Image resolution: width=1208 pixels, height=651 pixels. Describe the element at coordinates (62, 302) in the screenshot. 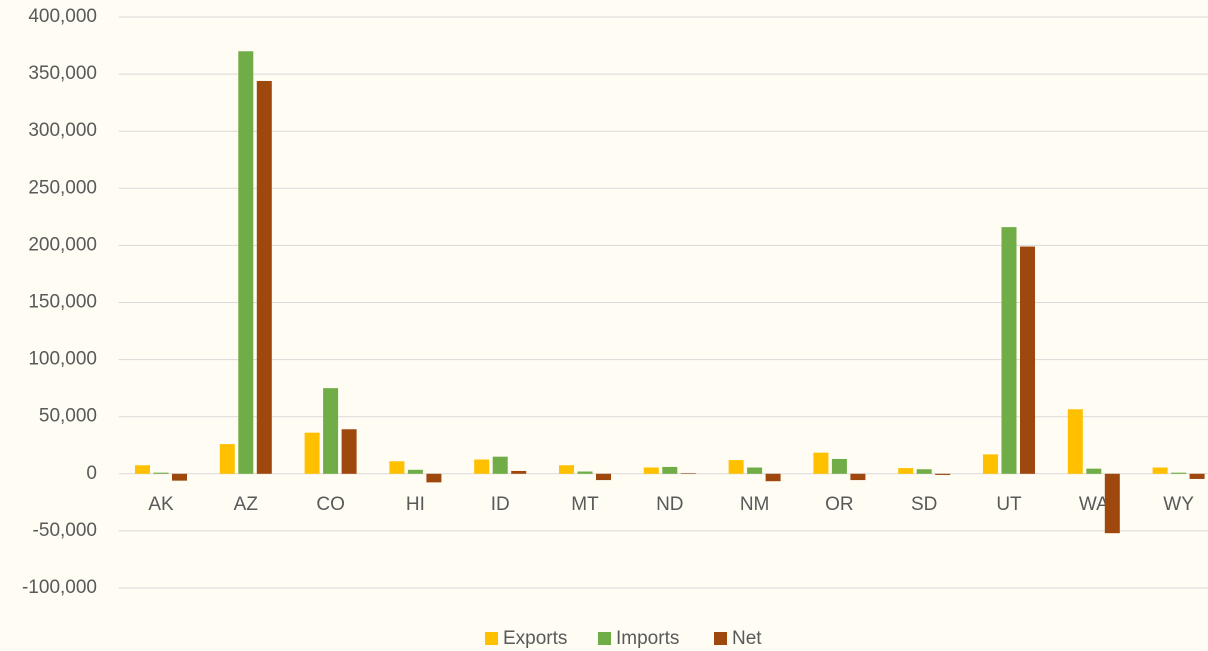

I see `y-tick-label: 150,000` at that location.